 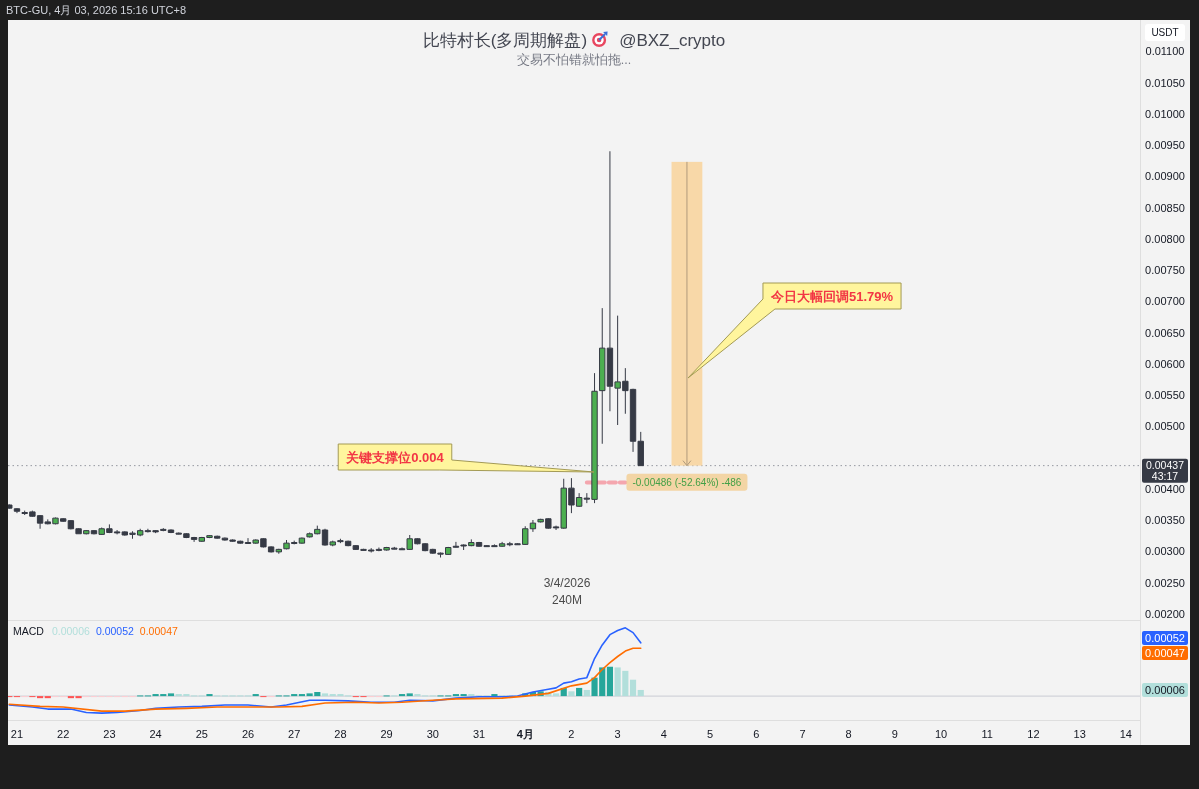 What do you see at coordinates (687, 483) in the screenshot?
I see `data-label: -0.00486 (-52.64%) -486` at bounding box center [687, 483].